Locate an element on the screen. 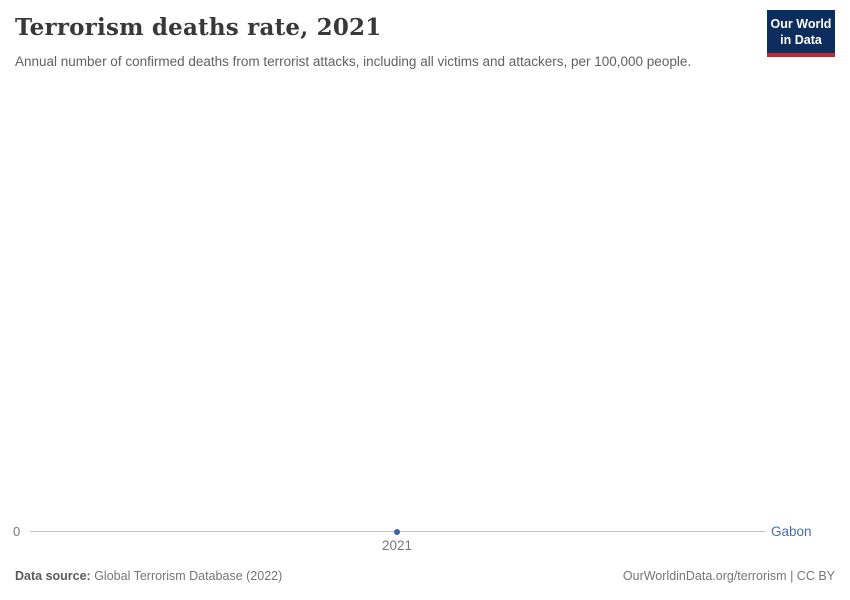 The image size is (850, 600). x-axis-tick-2021: 2021 is located at coordinates (397, 545).